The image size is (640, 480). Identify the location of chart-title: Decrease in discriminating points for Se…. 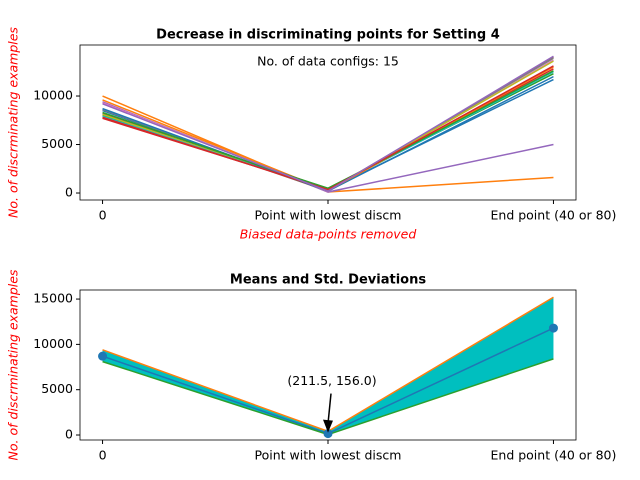
(328, 35).